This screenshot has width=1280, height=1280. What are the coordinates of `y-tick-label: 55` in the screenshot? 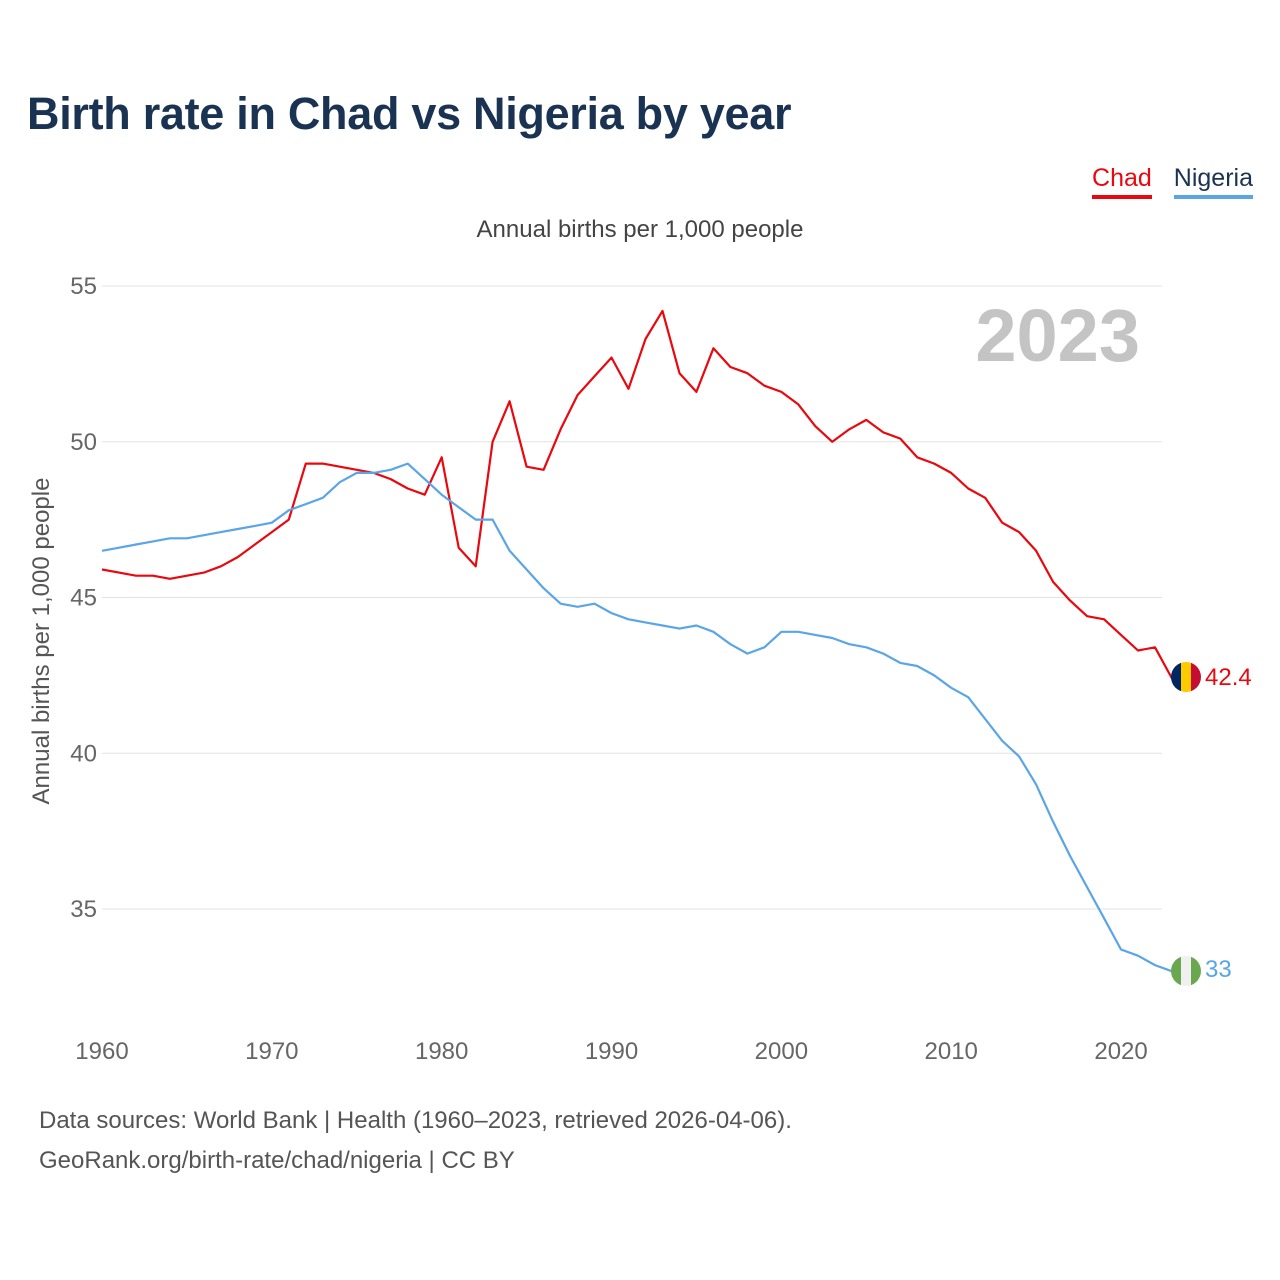 It's located at (83, 286).